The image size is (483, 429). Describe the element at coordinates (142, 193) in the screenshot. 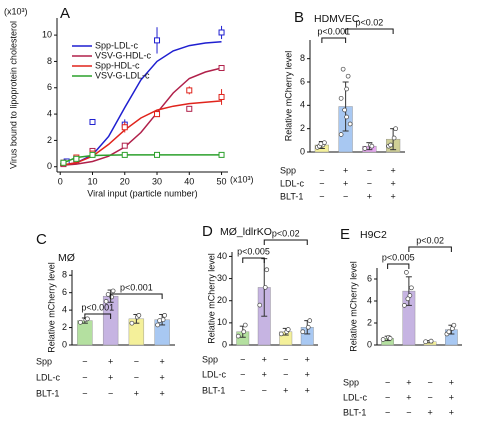

I see `x-axis-label: Viral input (particle number)` at that location.